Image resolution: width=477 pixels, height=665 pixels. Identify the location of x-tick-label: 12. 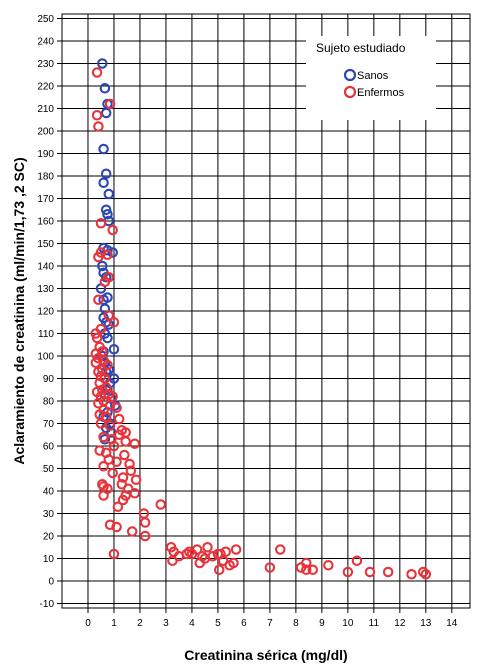
(400, 623).